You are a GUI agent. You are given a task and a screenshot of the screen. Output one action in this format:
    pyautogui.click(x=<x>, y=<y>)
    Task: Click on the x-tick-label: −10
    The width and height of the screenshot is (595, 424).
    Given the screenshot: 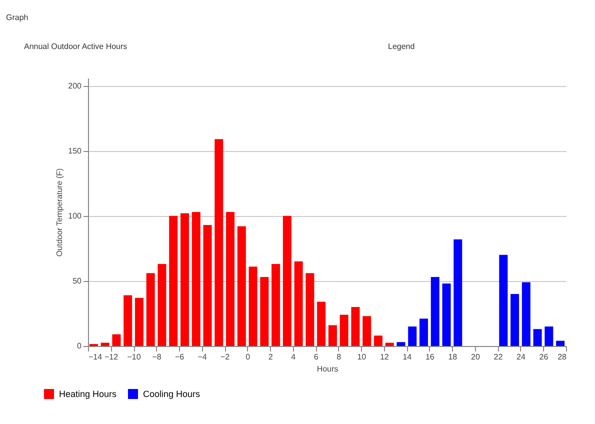 What is the action you would take?
    pyautogui.click(x=134, y=357)
    